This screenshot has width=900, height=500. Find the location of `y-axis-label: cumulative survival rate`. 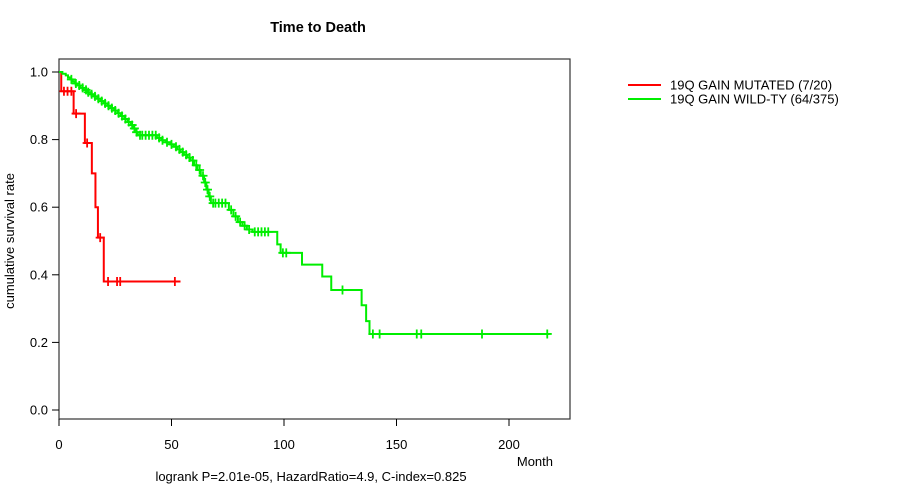

y-axis-label: cumulative survival rate is located at coordinates (9, 241).